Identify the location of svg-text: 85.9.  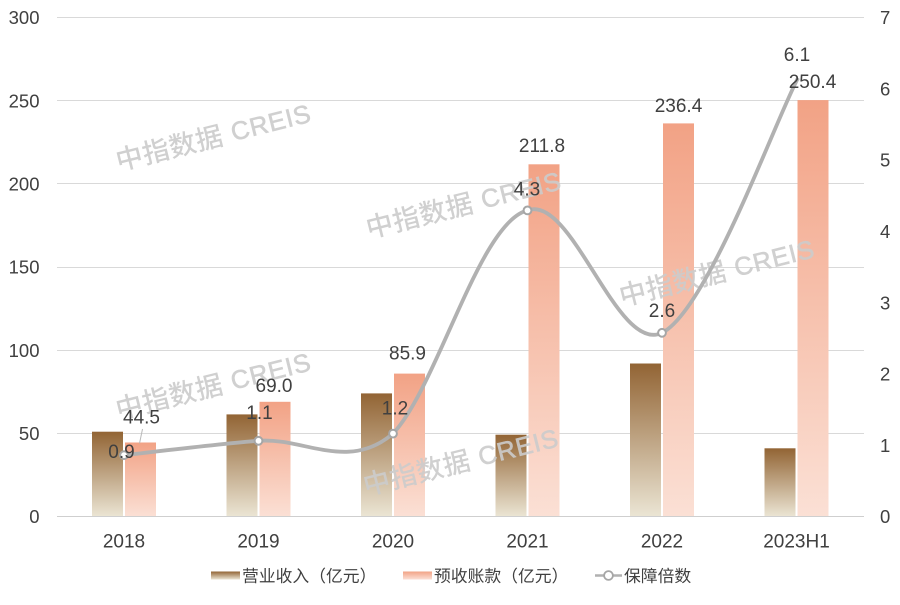
(407, 354).